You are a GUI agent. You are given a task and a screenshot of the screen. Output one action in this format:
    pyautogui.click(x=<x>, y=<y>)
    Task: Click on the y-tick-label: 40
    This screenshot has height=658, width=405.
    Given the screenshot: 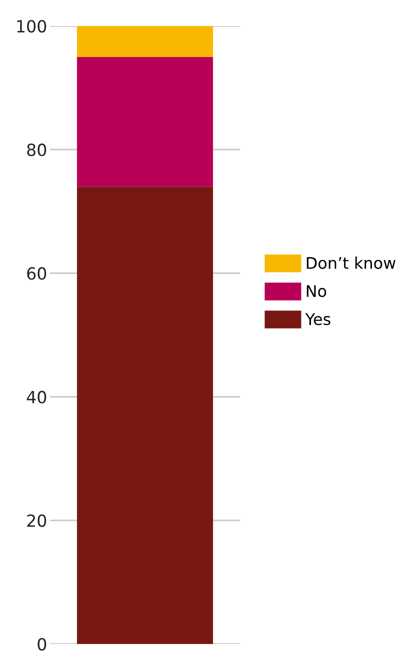 What is the action you would take?
    pyautogui.click(x=36, y=397)
    